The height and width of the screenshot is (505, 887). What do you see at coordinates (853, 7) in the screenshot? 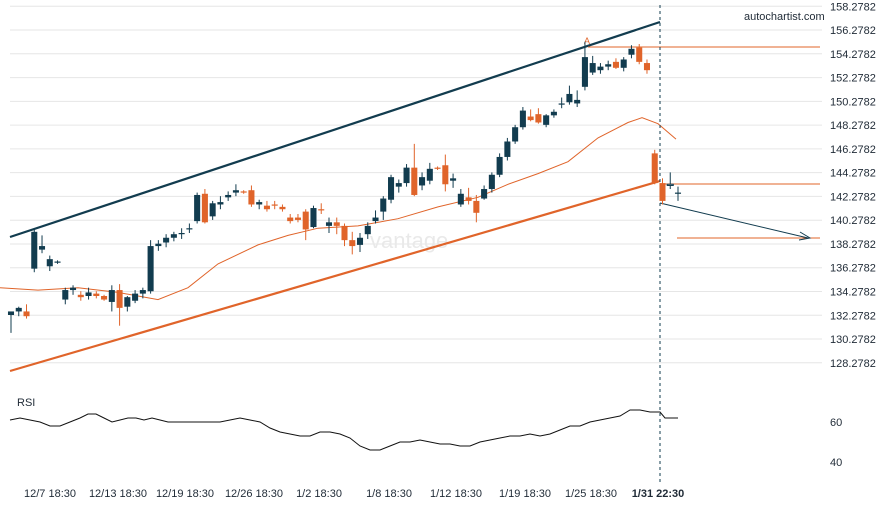
I see `price-tick-label: 158.2782` at bounding box center [853, 7].